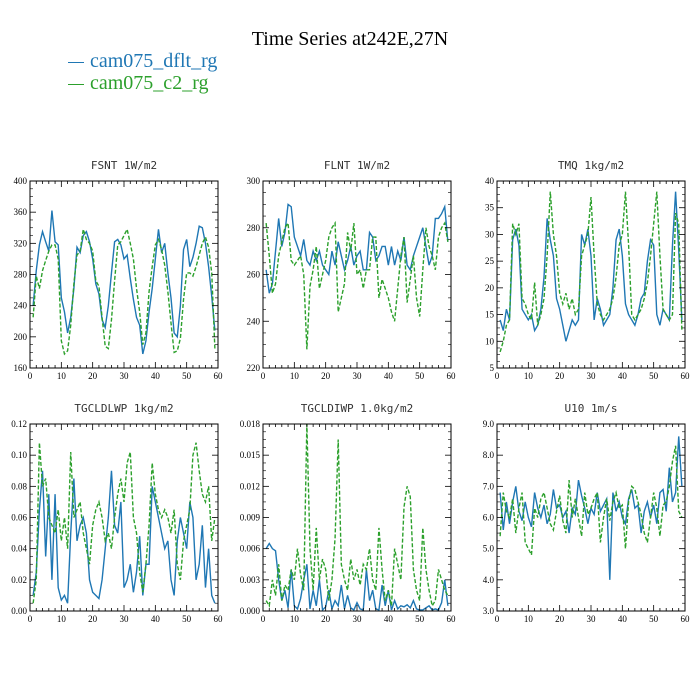 The image size is (700, 700). I want to click on y-tick-label: 0.018, so click(250, 424).